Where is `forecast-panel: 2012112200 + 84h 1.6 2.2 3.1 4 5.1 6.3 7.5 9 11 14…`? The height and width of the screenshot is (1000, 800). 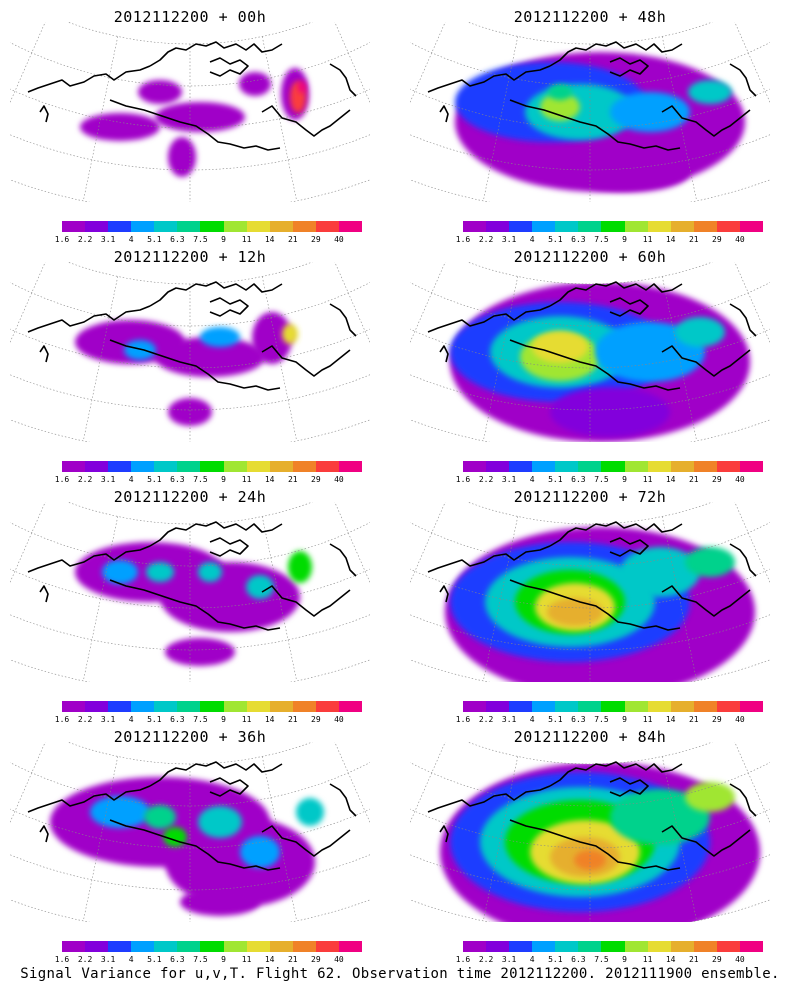 forecast-panel: 2012112200 + 84h 1.6 2.2 3.1 4 5.1 6.3 7.5 9 11 14… is located at coordinates (590, 842).